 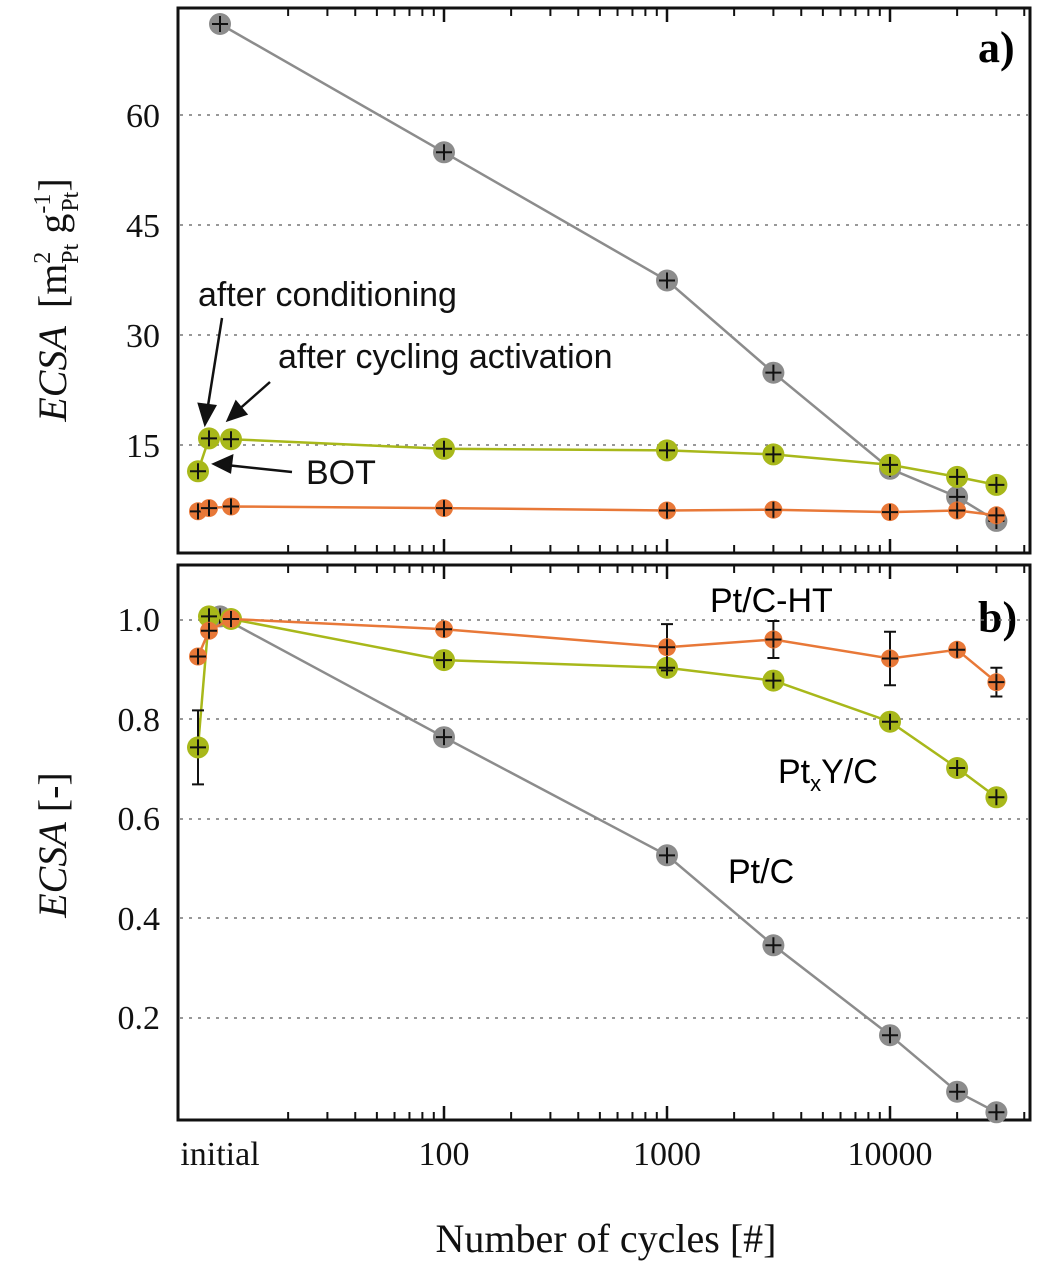 I want to click on arrow-after-conditioning-head, so click(x=207, y=415).